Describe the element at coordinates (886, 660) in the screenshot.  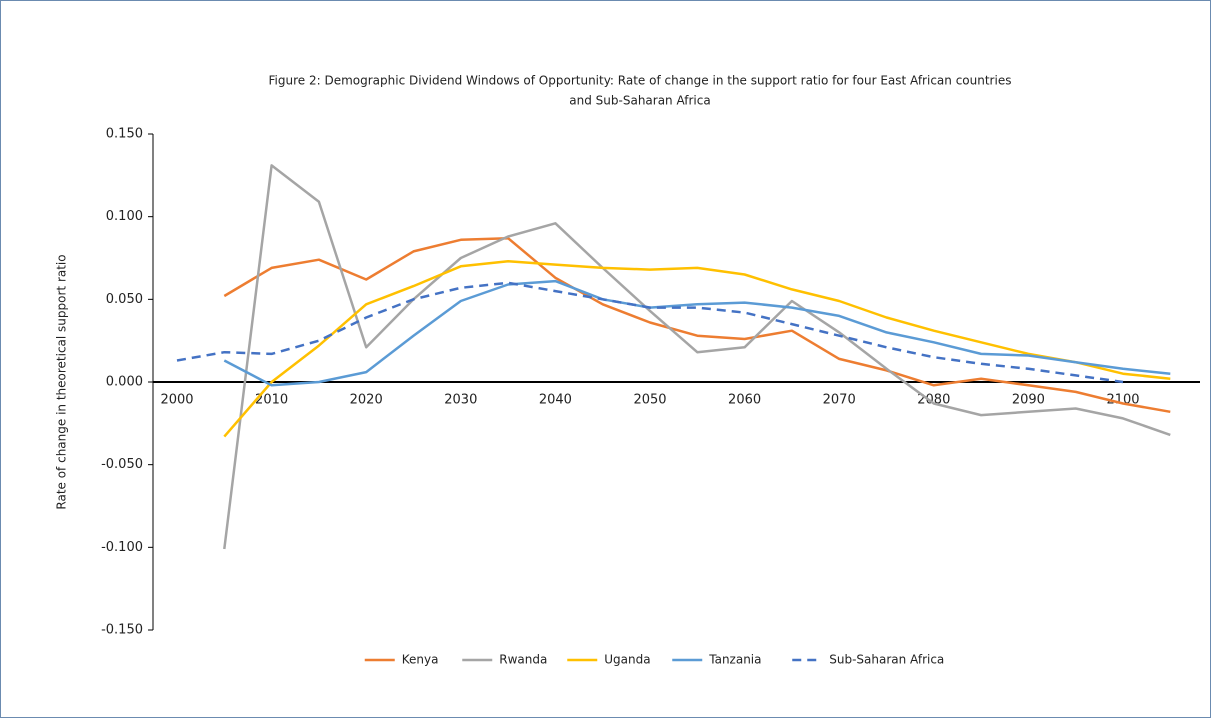
I see `legend-label: Sub-Saharan Africa` at that location.